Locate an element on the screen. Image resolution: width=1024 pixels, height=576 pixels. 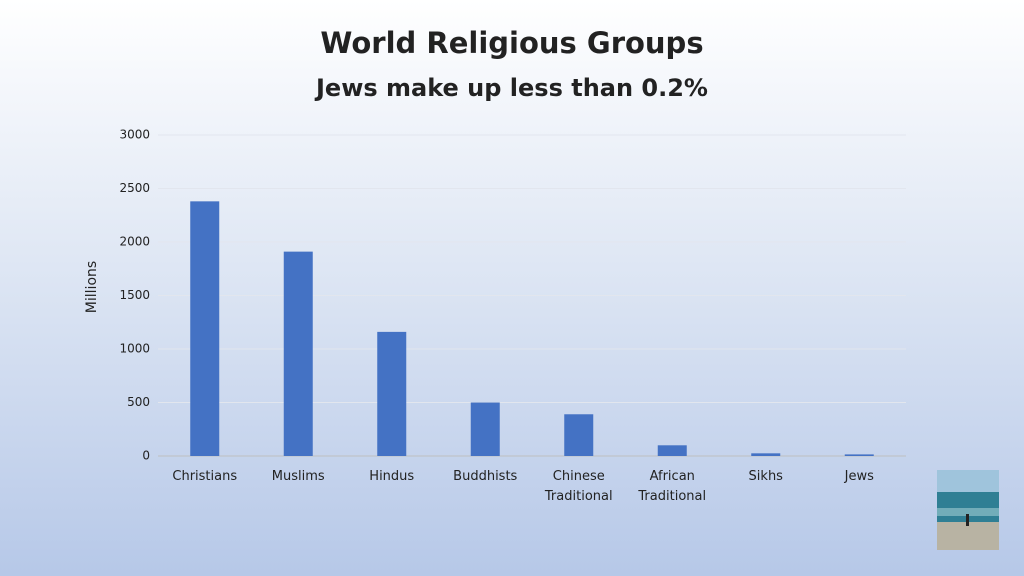
y-tick-label: 2000 is located at coordinates (134, 242).